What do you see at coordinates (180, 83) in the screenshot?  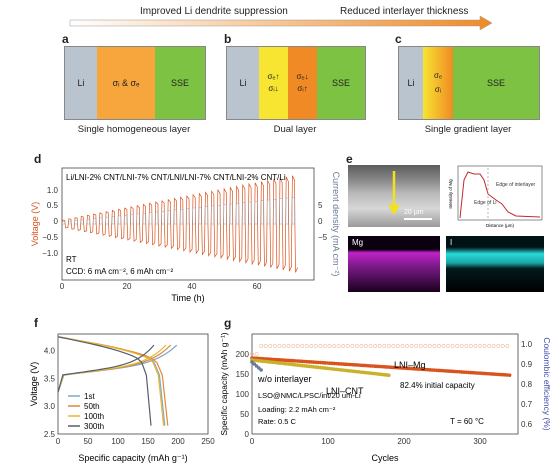 I see `panel-a-sse: SSE` at bounding box center [180, 83].